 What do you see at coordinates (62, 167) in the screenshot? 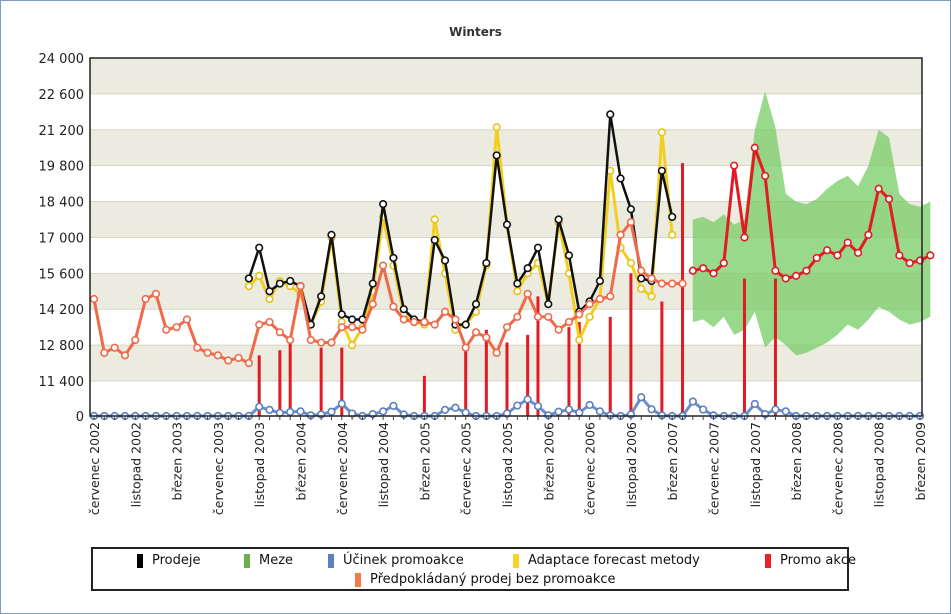
I see `y-tick-label: 19 800` at bounding box center [62, 167].